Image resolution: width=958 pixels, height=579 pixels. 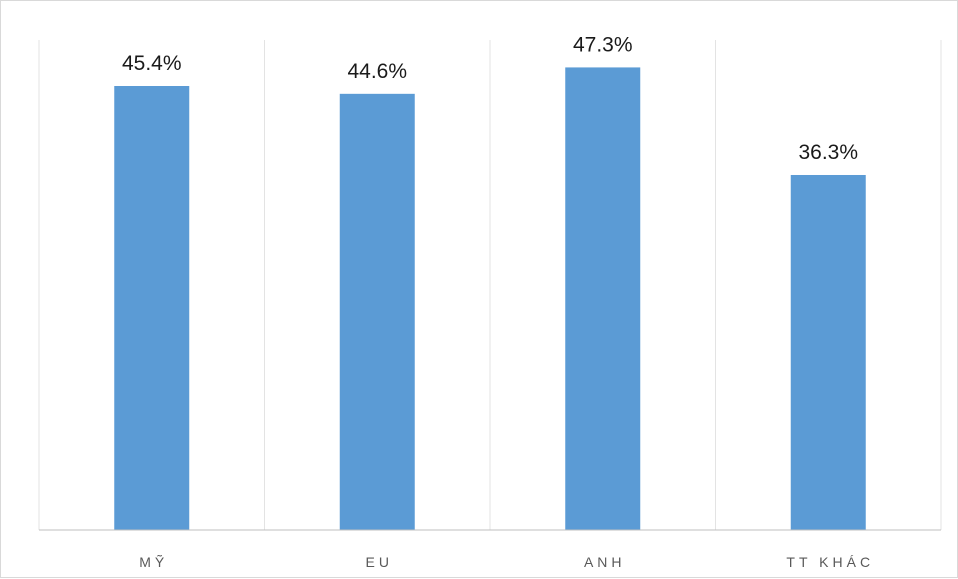 What do you see at coordinates (152, 63) in the screenshot?
I see `data-label-0: 45.4%` at bounding box center [152, 63].